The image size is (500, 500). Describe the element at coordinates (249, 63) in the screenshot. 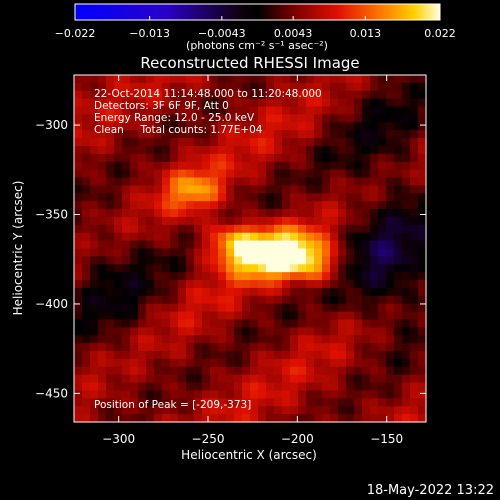

I see `chart-title: Reconstructed RHESSI Image` at that location.